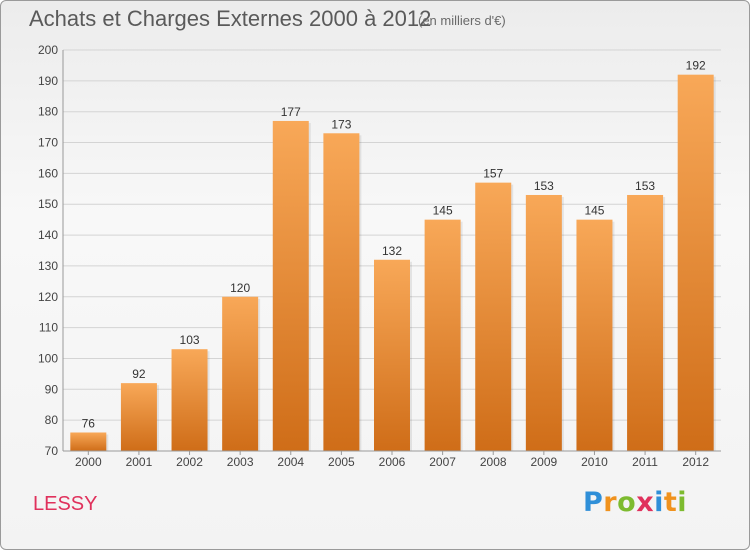  What do you see at coordinates (48, 204) in the screenshot?
I see `y-tick-label: 150` at bounding box center [48, 204].